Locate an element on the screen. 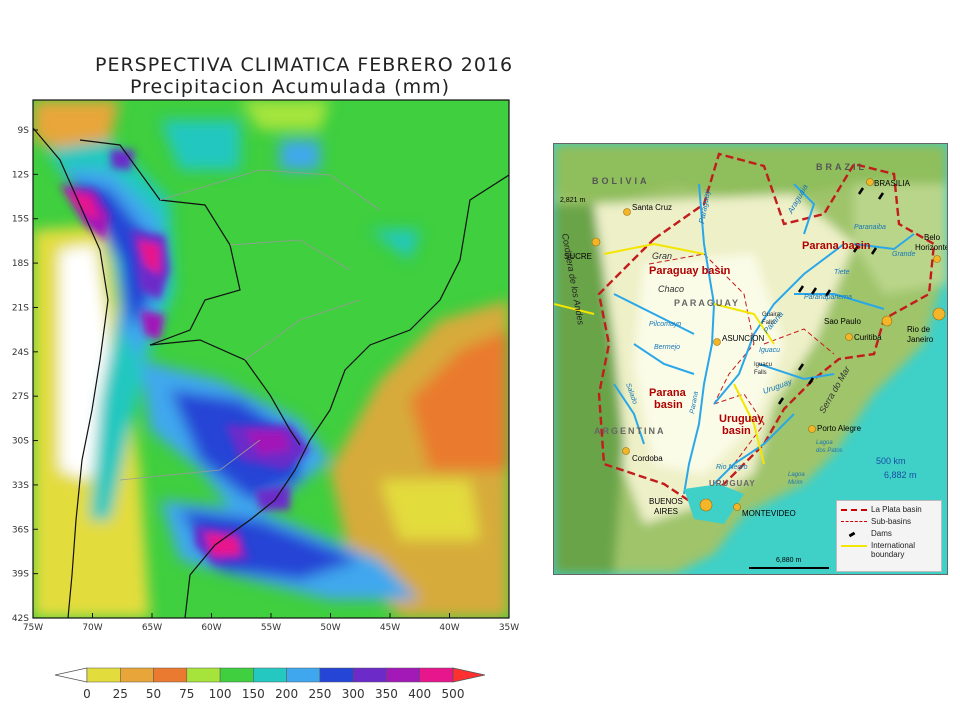  colorbar-label: 500 is located at coordinates (453, 694).